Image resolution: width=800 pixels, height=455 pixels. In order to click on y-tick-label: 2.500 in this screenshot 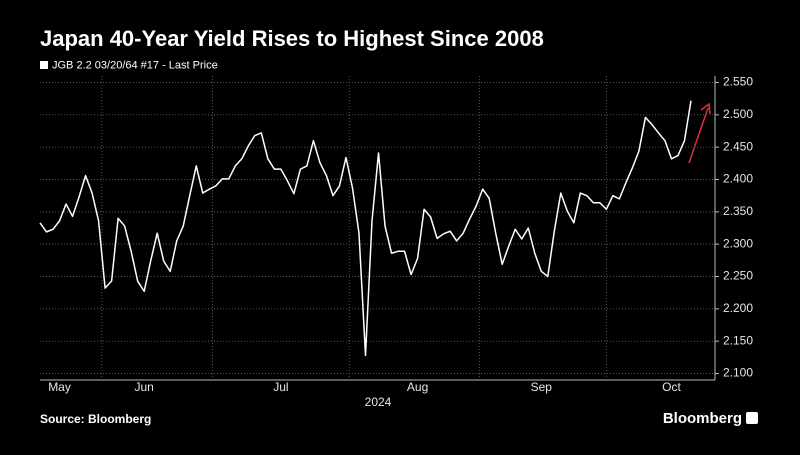, I will do `click(738, 114)`.